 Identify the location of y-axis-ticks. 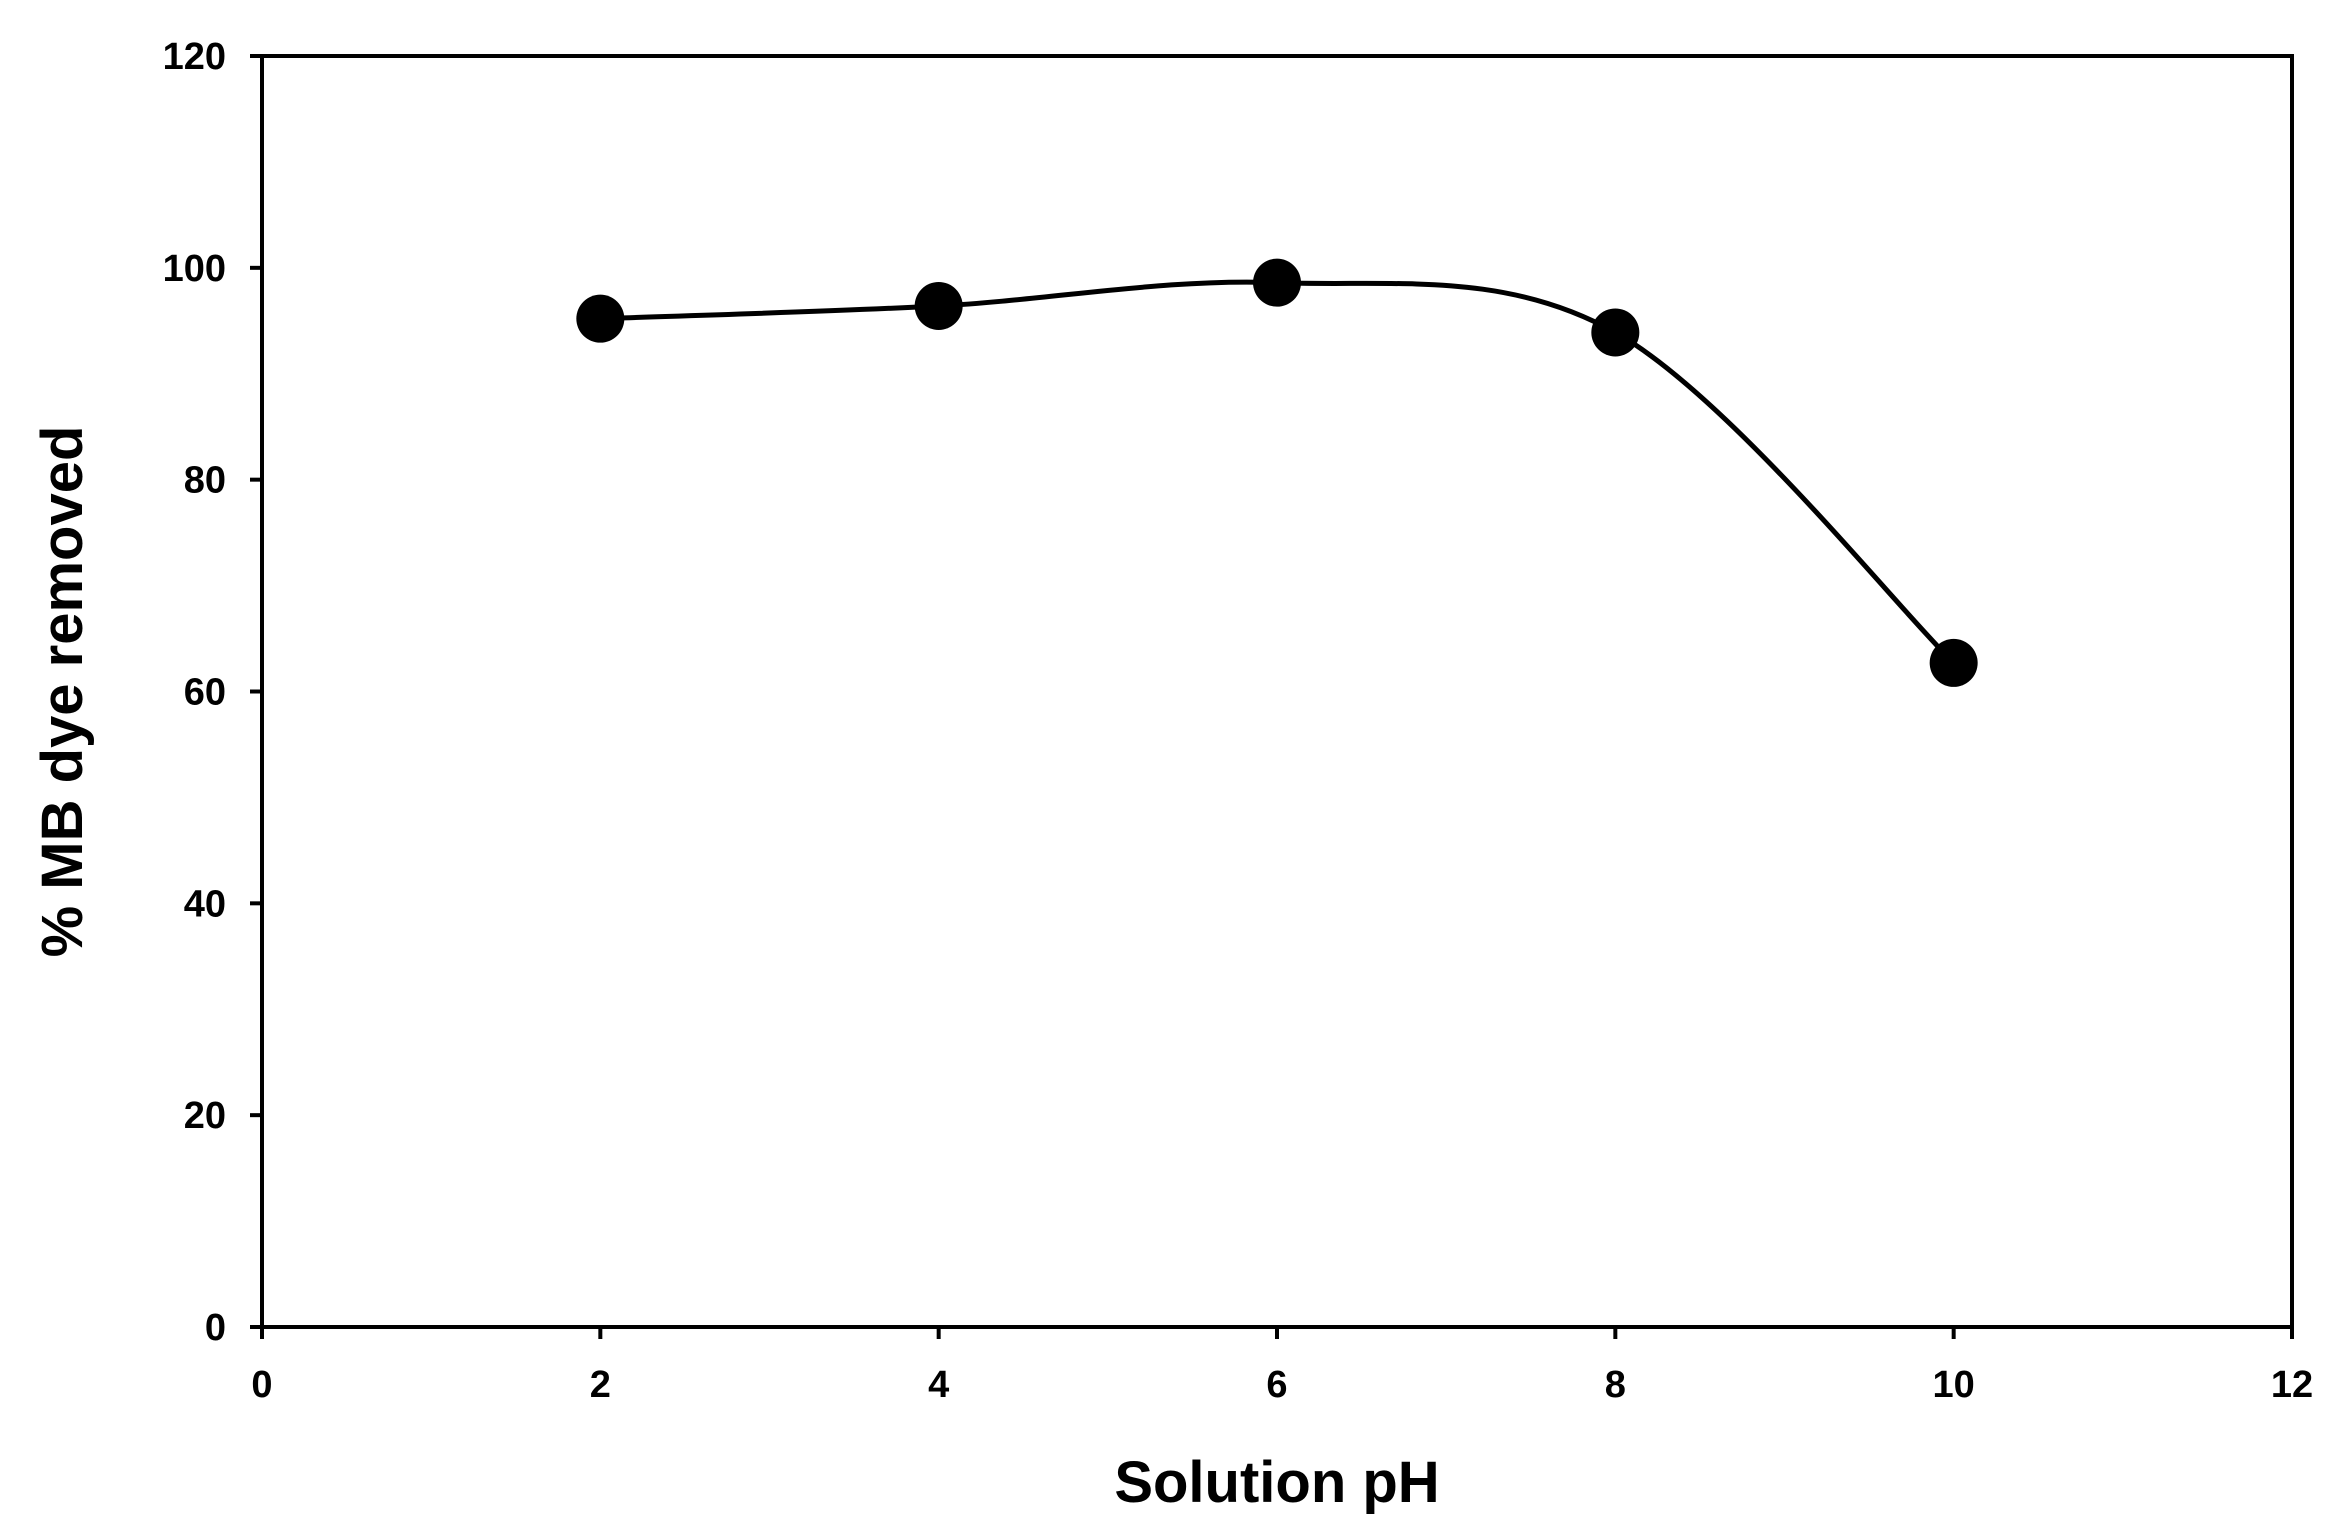
(256, 691).